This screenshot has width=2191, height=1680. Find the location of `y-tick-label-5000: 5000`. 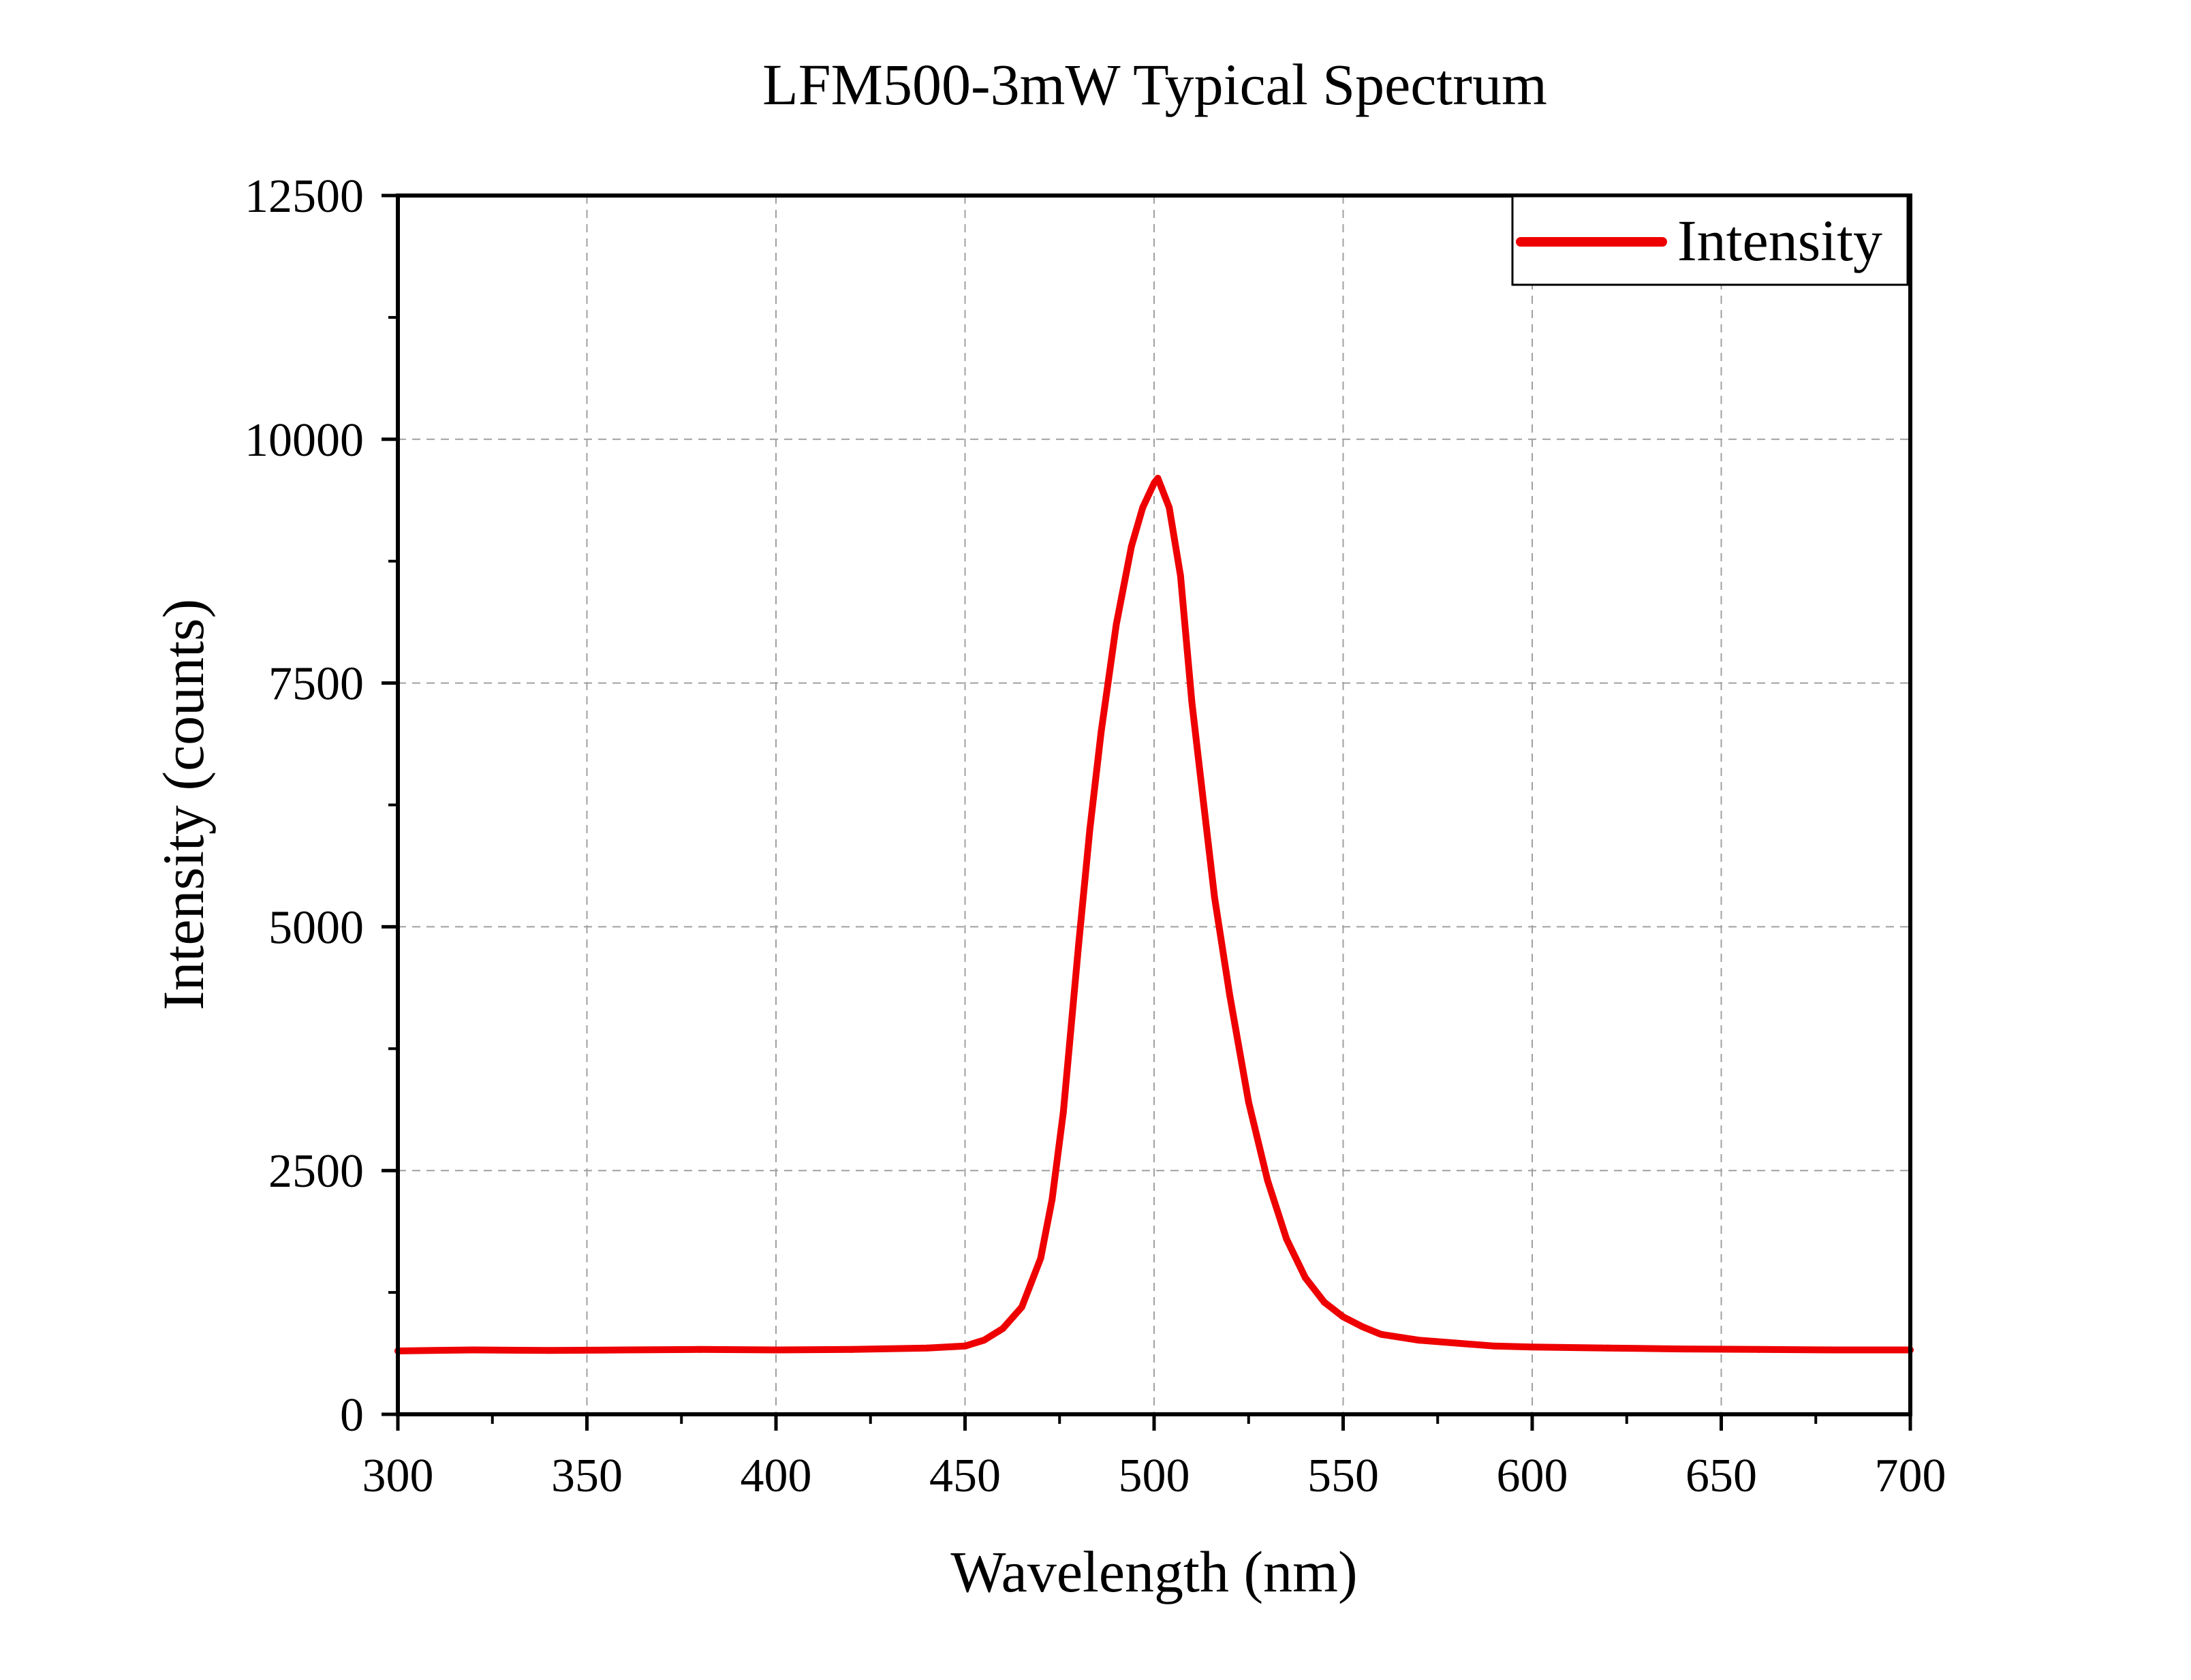

y-tick-label-5000: 5000 is located at coordinates (316, 927).